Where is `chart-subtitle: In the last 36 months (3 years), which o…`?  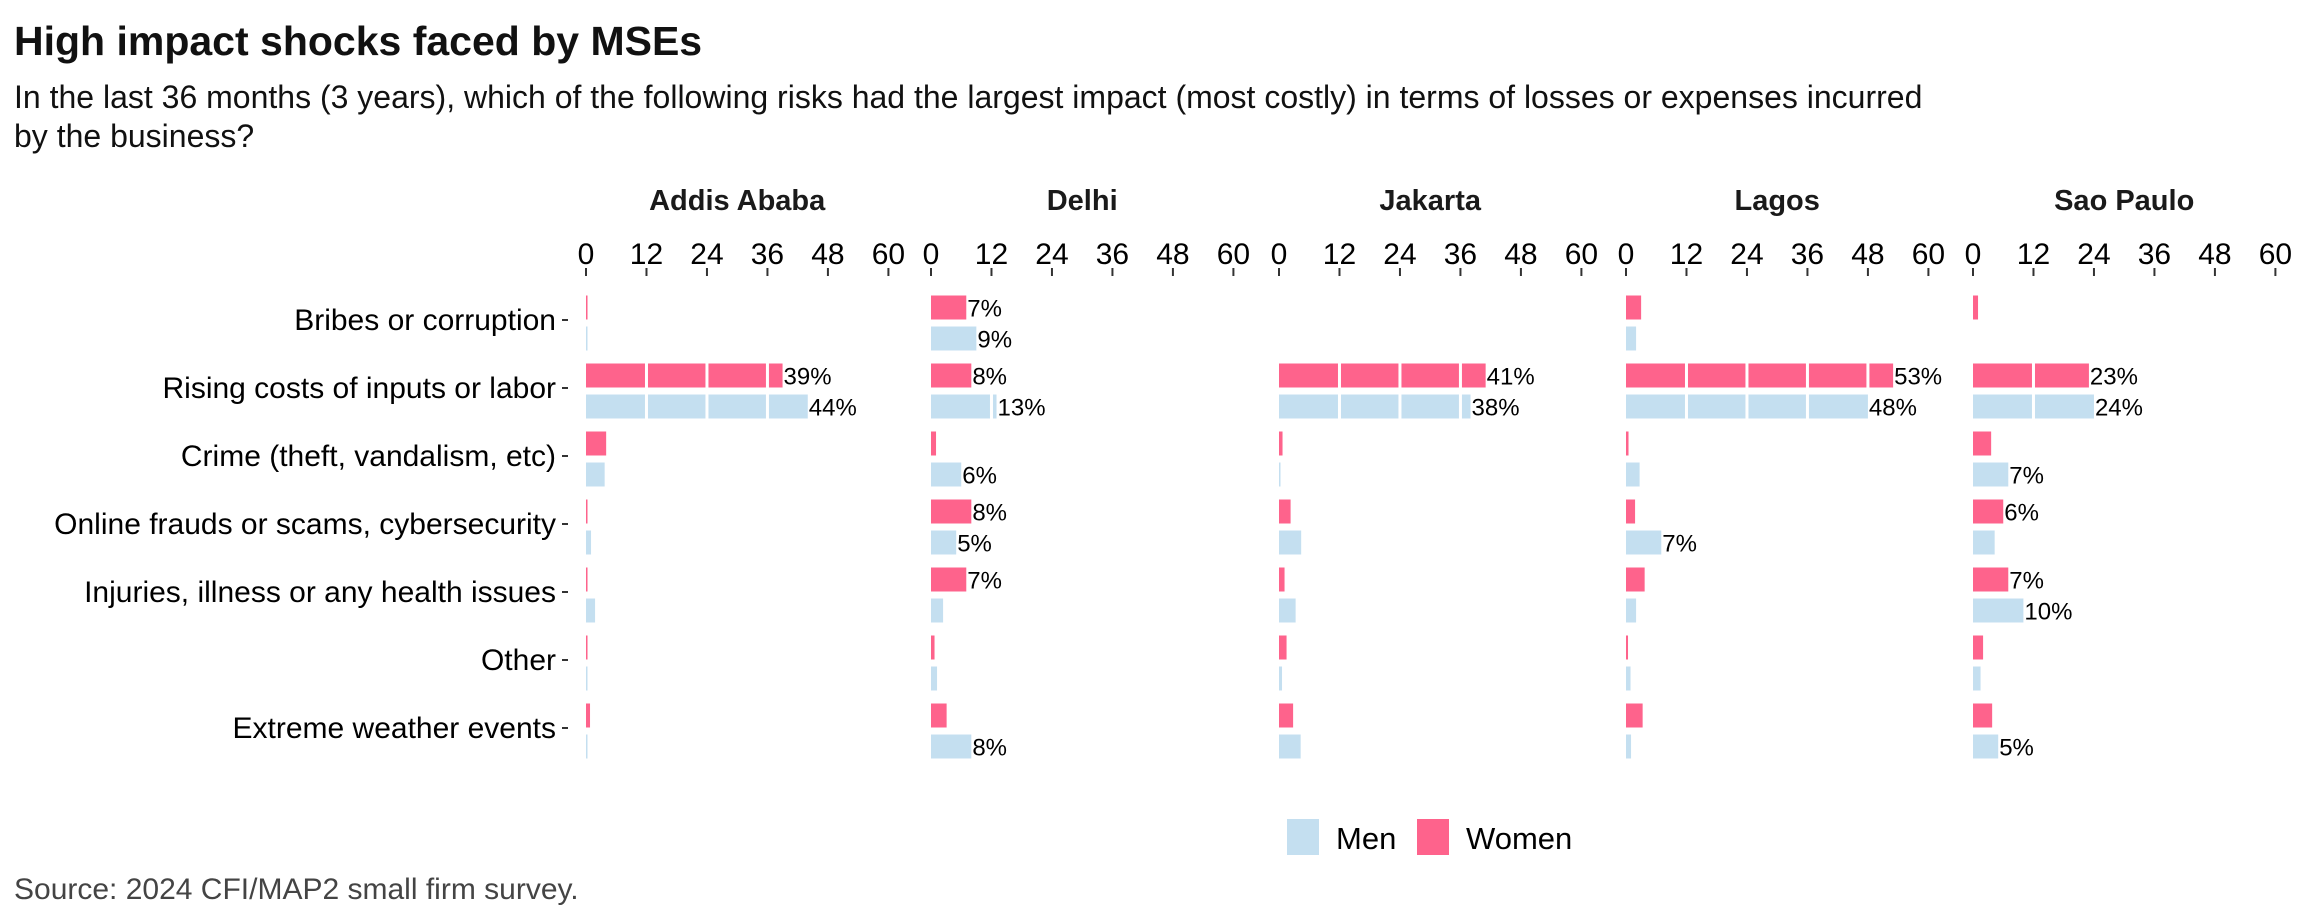 chart-subtitle: In the last 36 months (3 years), which o… is located at coordinates (968, 116).